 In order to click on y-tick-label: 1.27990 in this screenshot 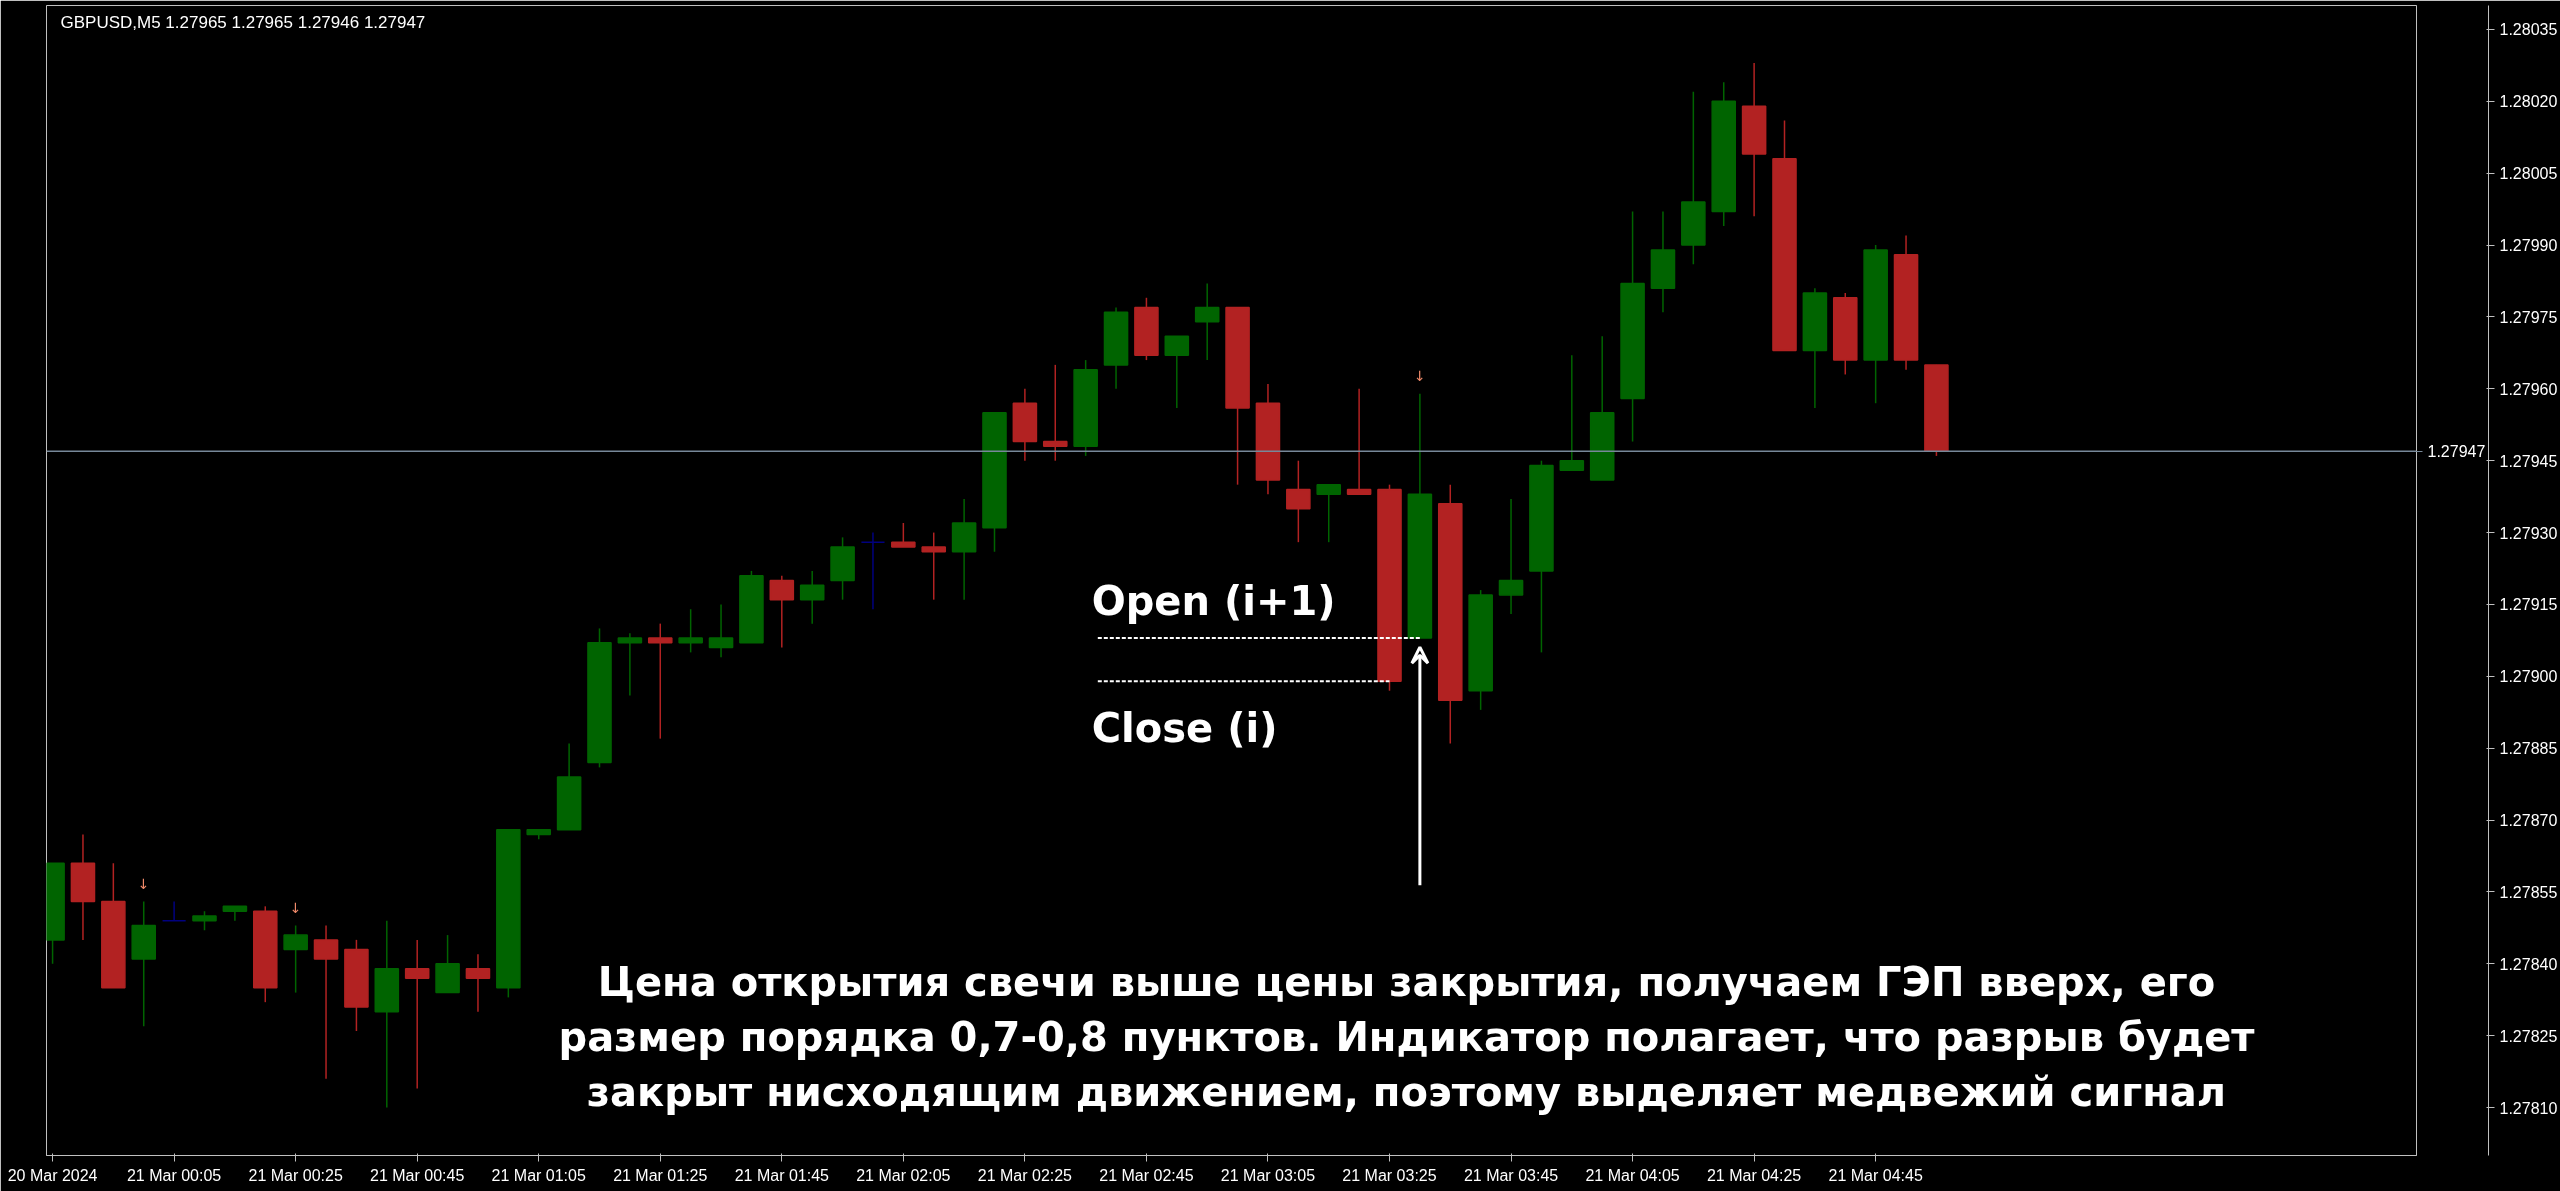, I will do `click(2528, 246)`.